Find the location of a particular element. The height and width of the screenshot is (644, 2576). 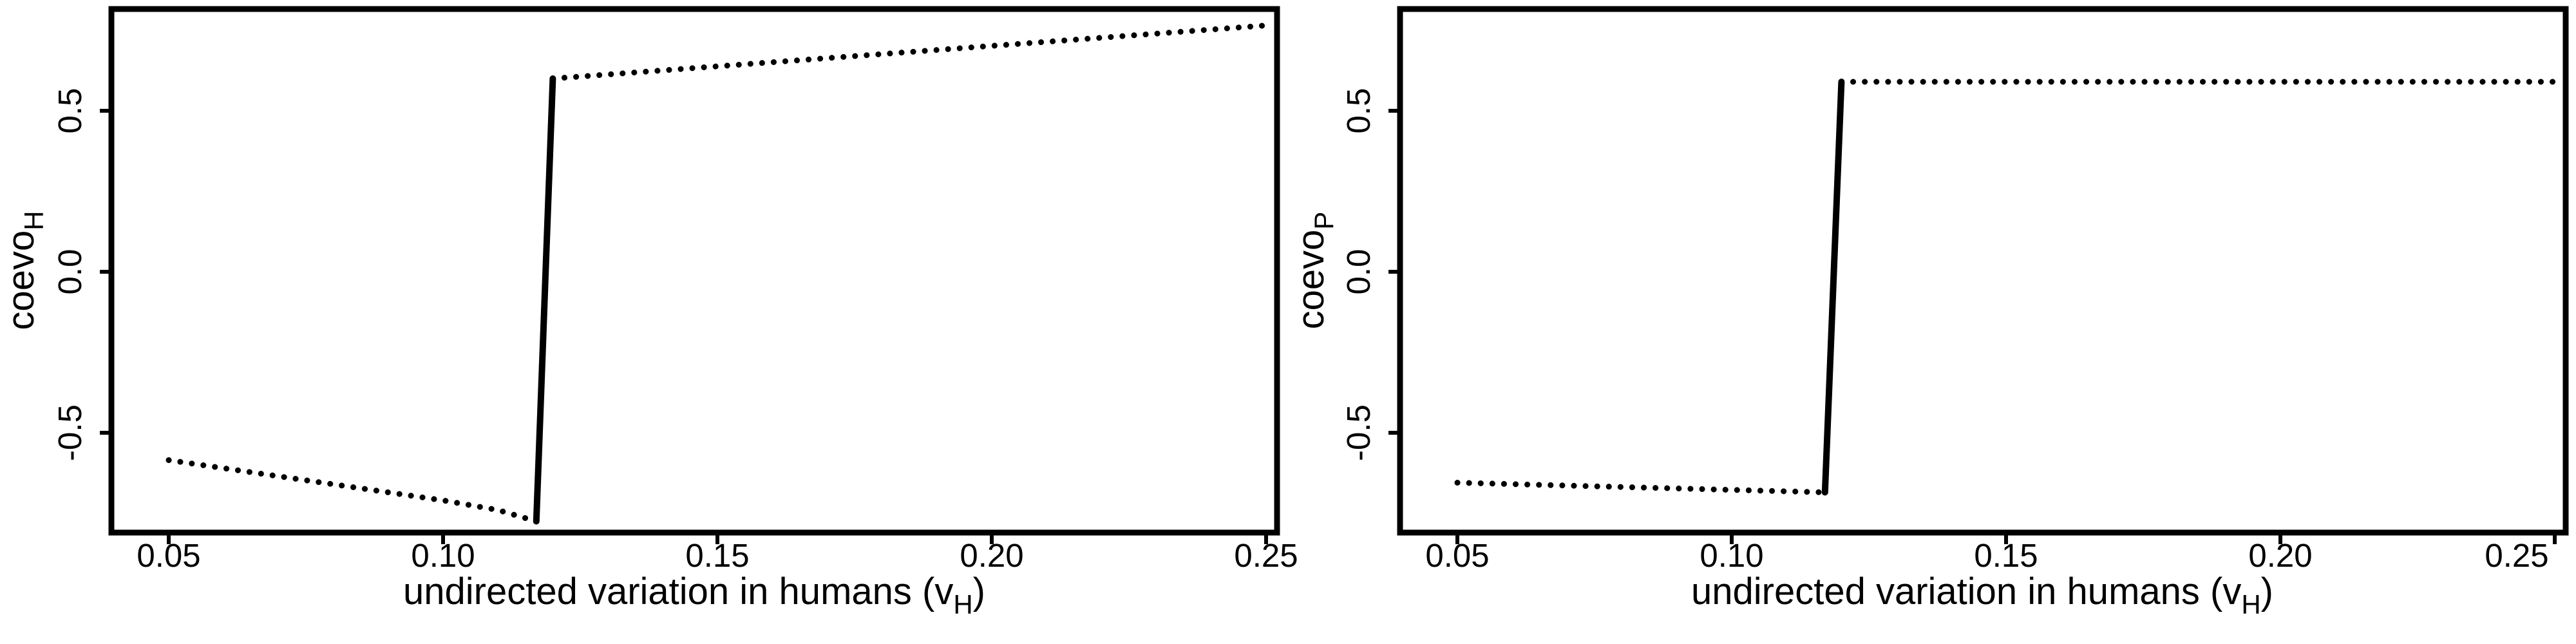

y-axis-title-right-sub: P is located at coordinates (1324, 221).